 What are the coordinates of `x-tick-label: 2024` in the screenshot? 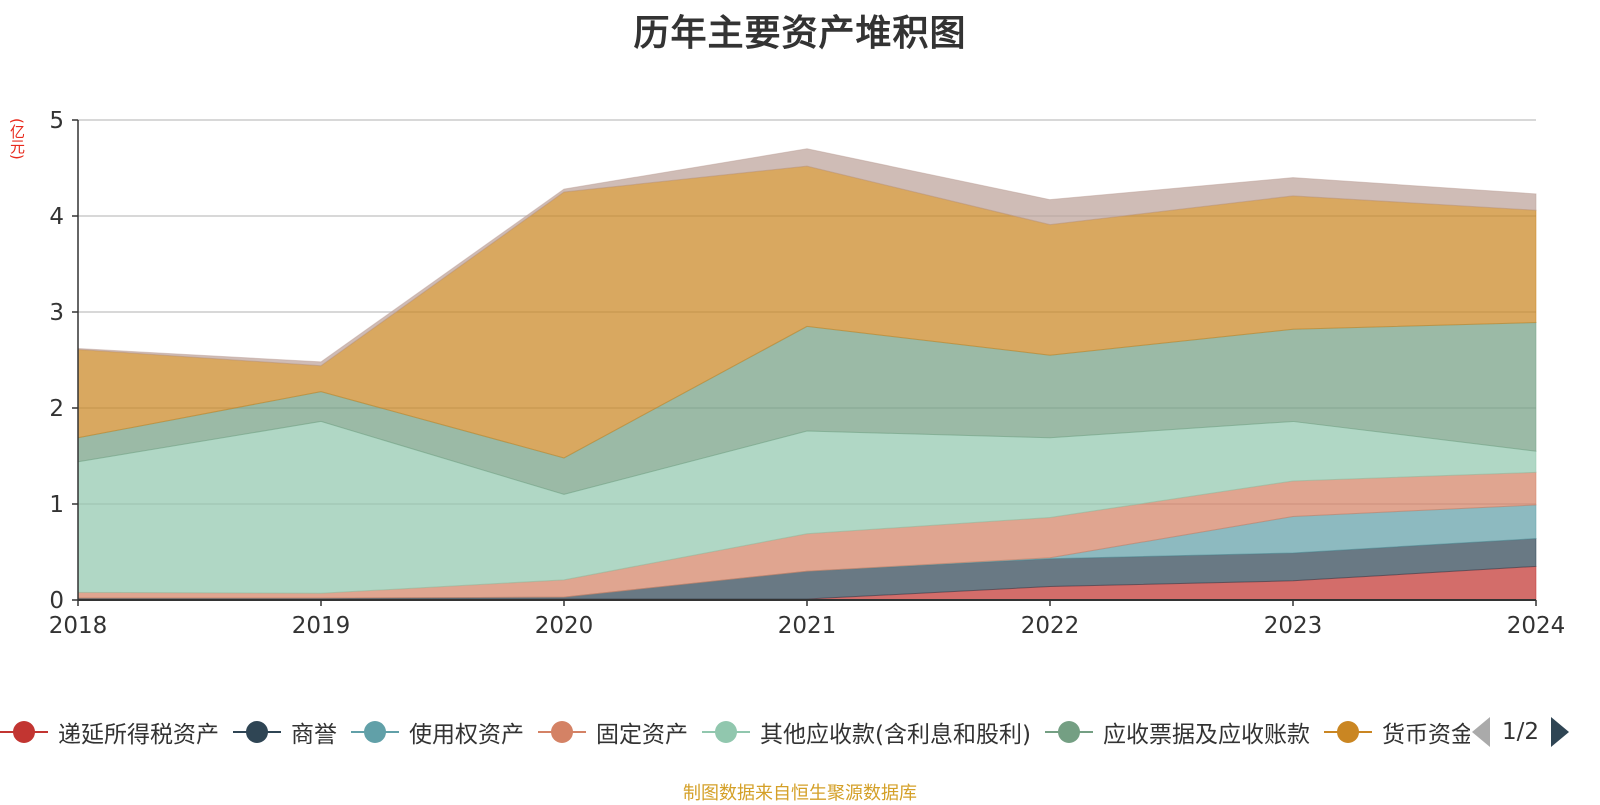 It's located at (1536, 626).